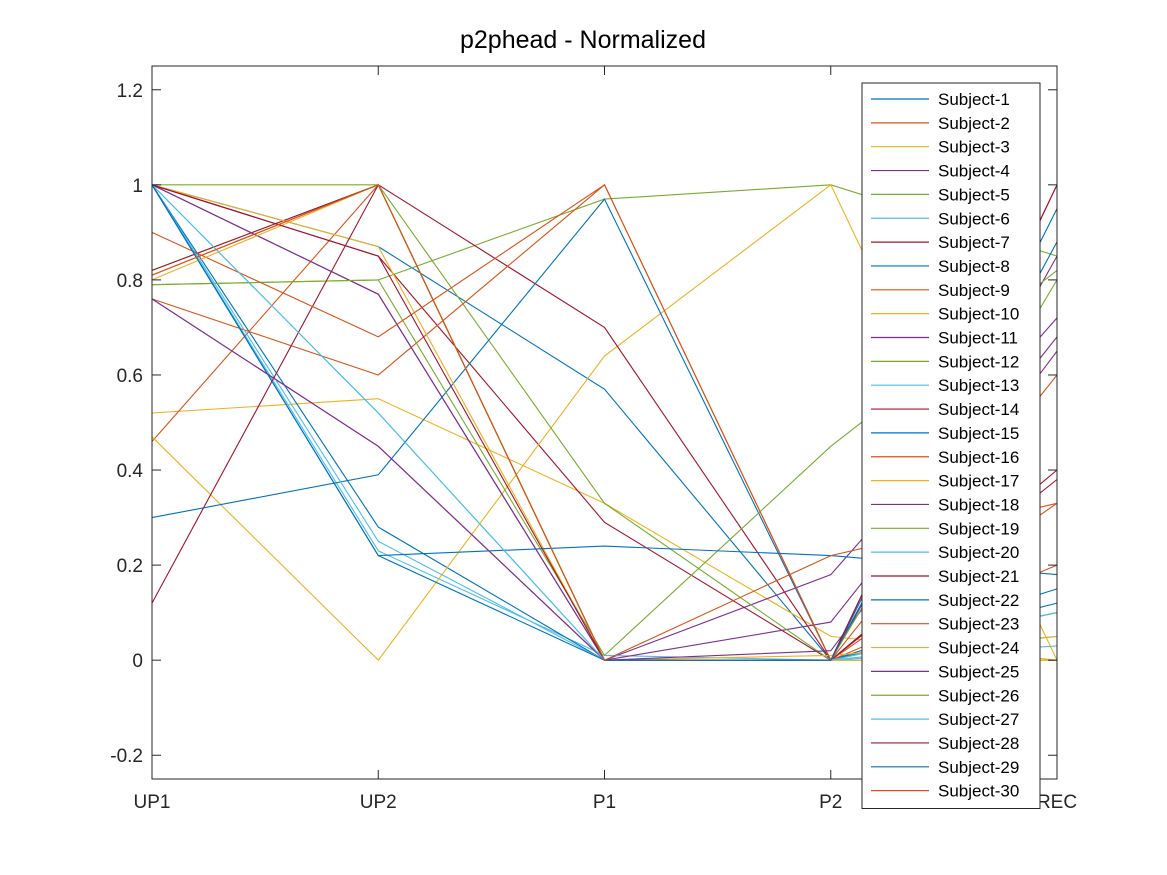 This screenshot has height=875, width=1167. I want to click on y-tick-label: 0.8, so click(130, 281).